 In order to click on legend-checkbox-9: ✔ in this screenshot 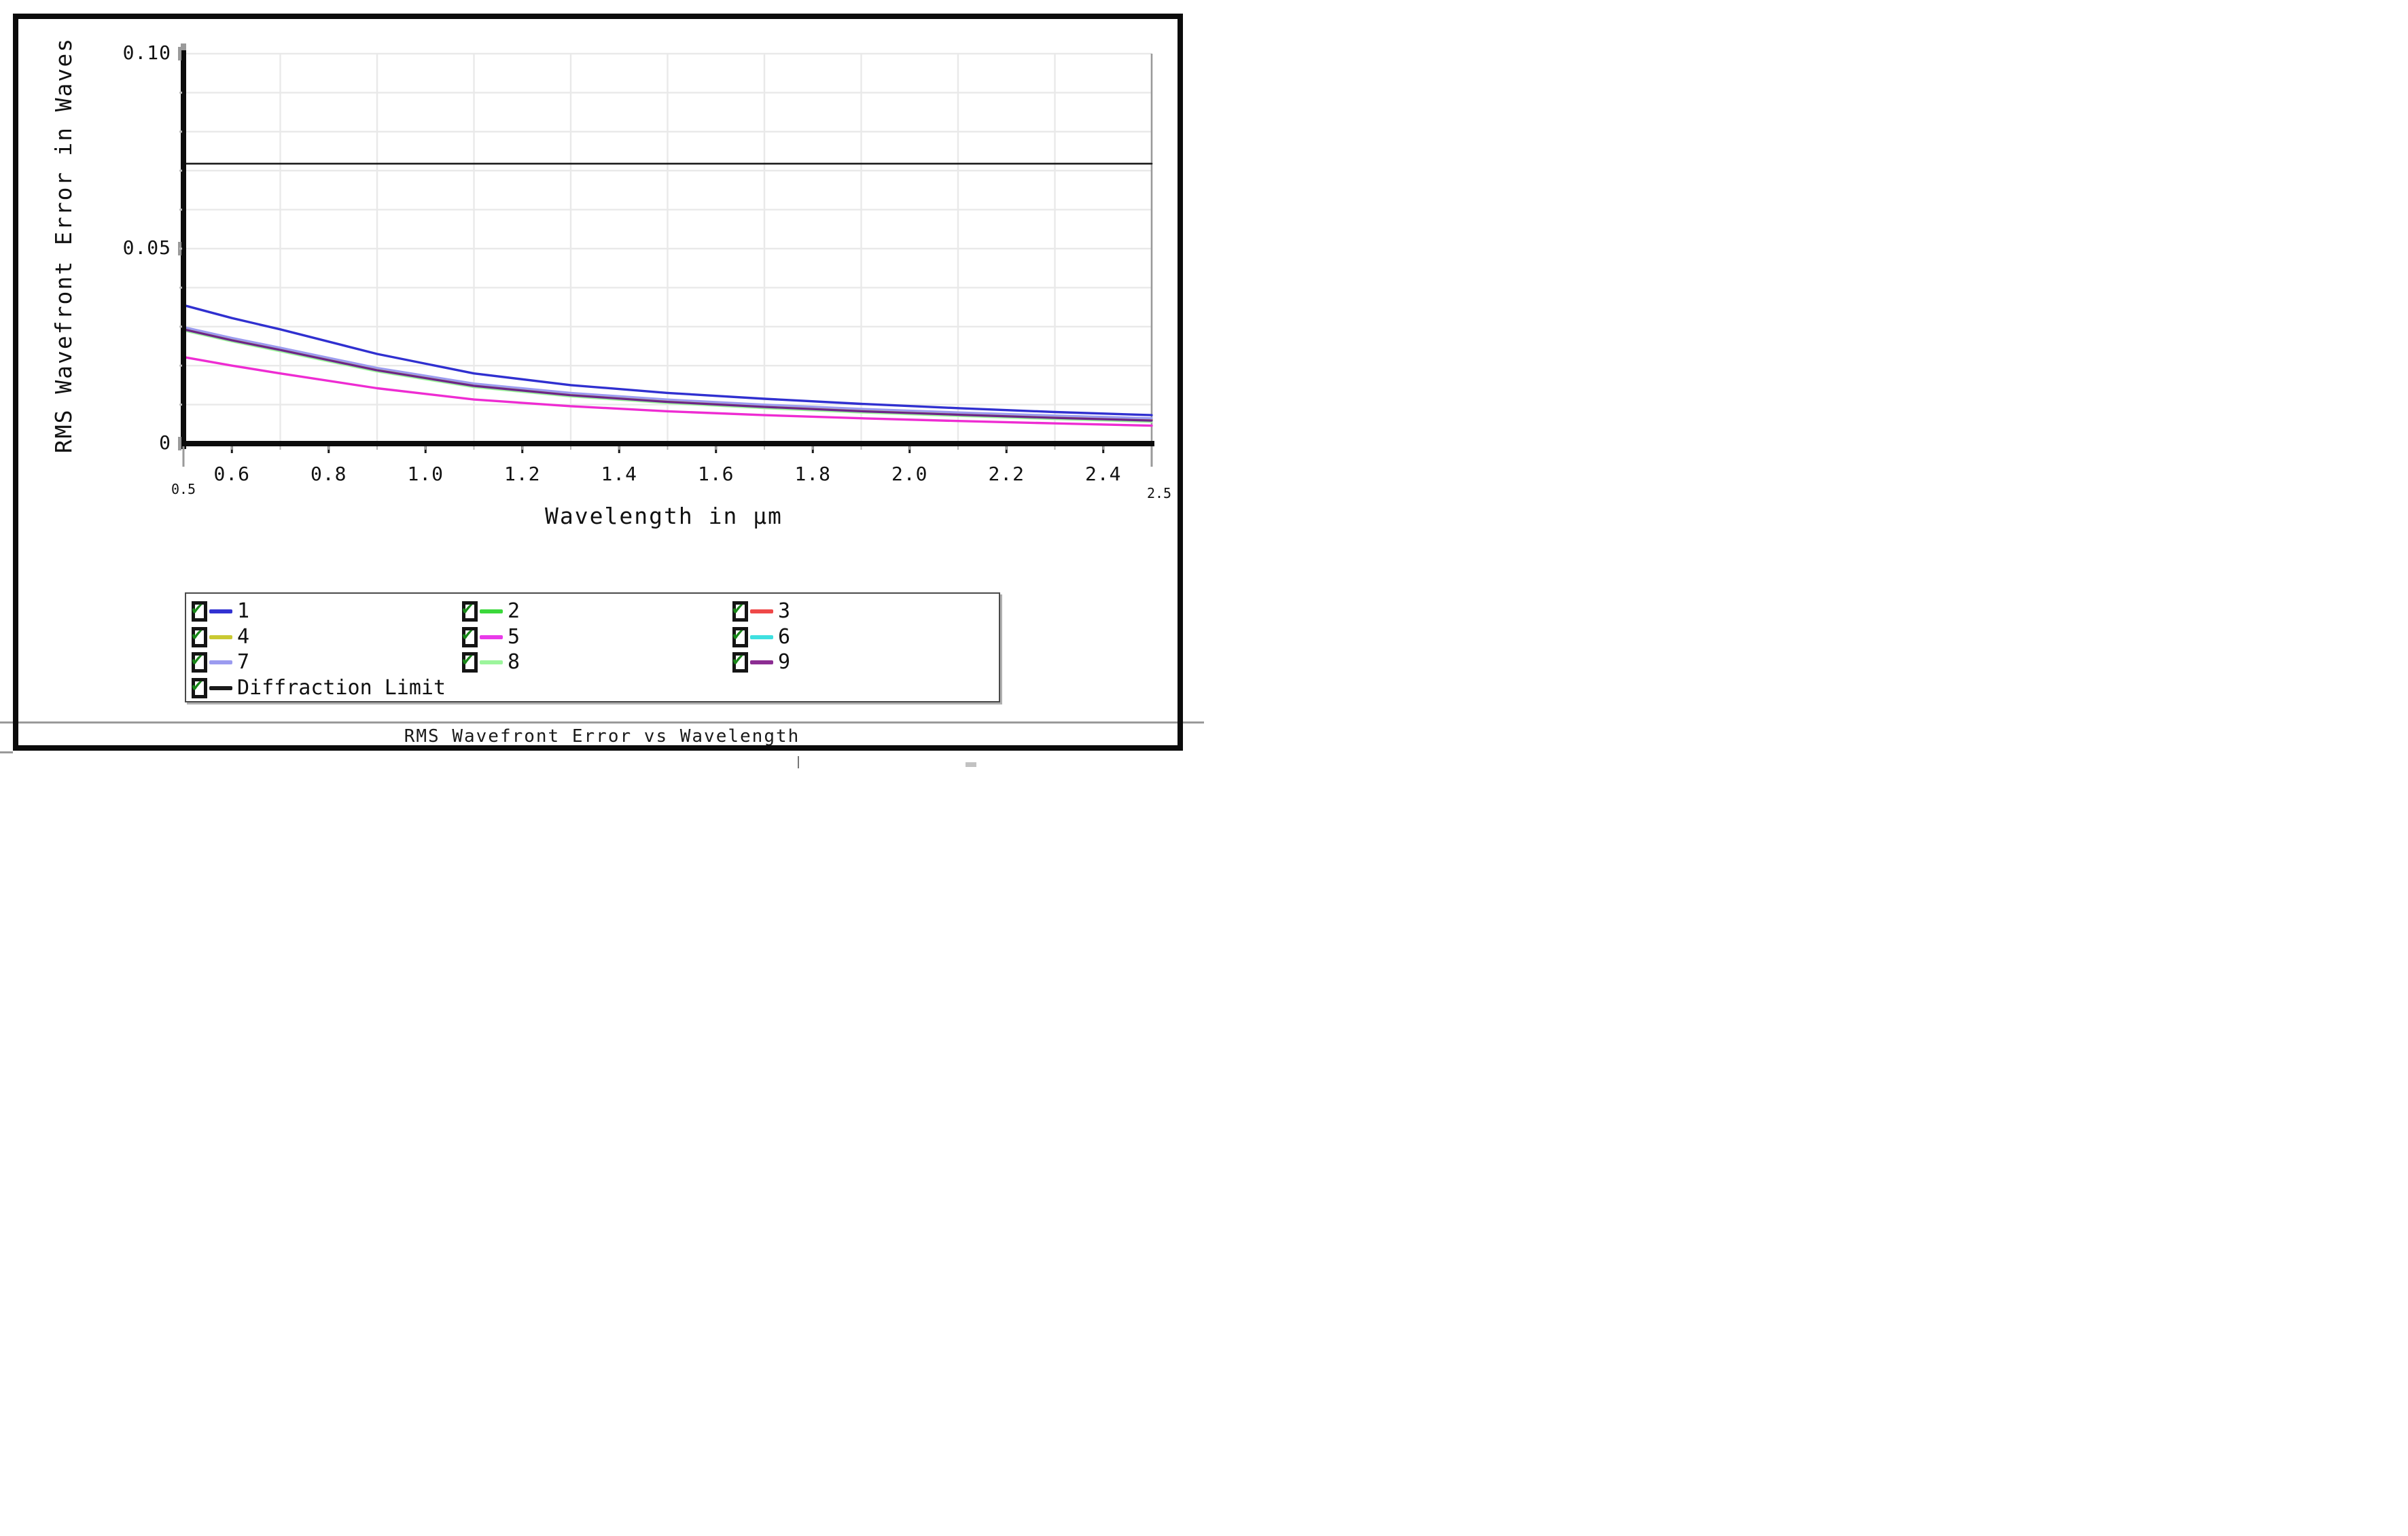, I will do `click(740, 661)`.